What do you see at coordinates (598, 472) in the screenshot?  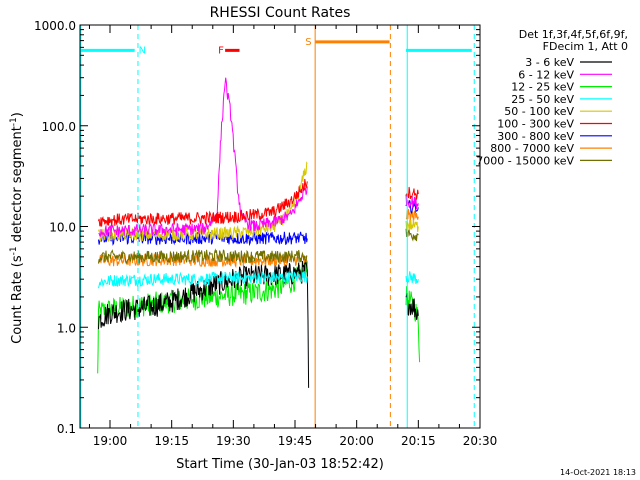 I see `footer-timestamp: 14-Oct-2021 18:13` at bounding box center [598, 472].